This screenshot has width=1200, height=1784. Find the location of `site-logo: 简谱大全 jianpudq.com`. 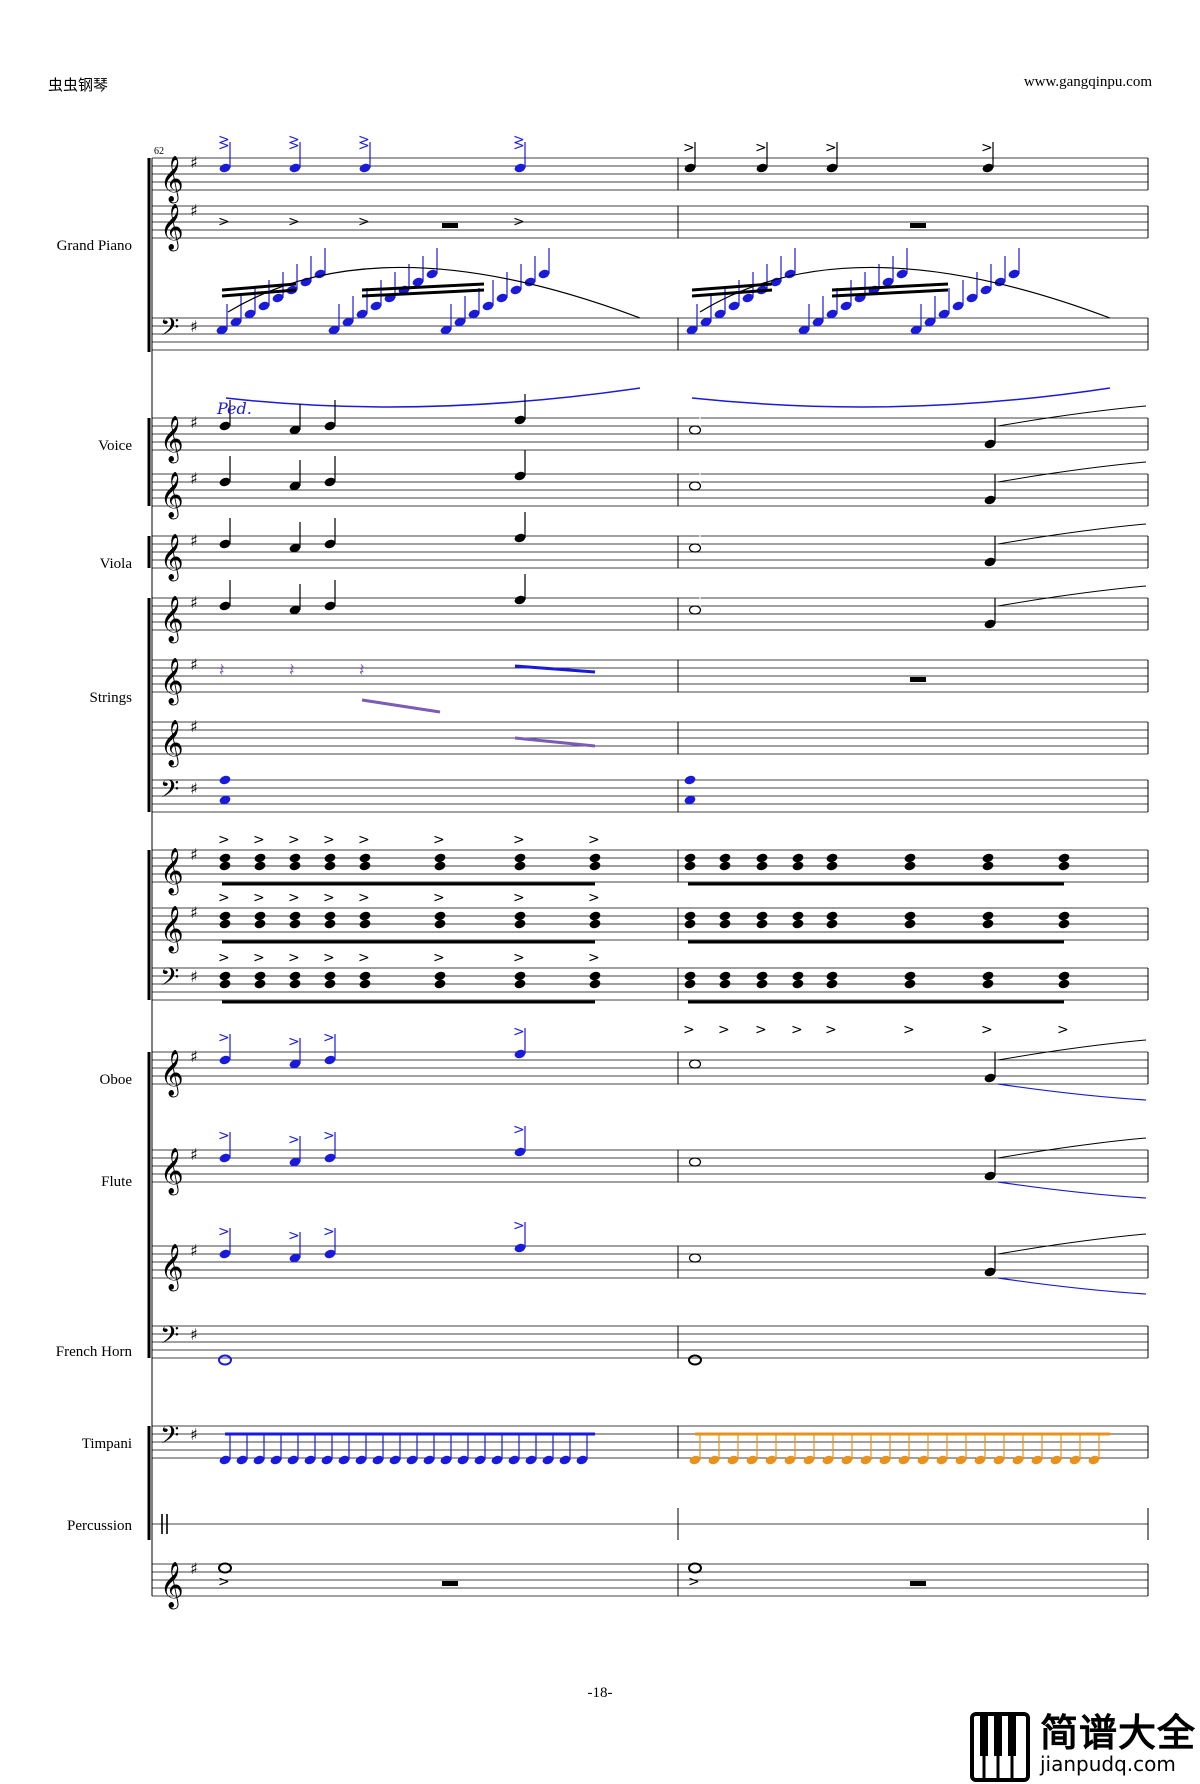

site-logo: 简谱大全 jianpudq.com is located at coordinates (1084, 1742).